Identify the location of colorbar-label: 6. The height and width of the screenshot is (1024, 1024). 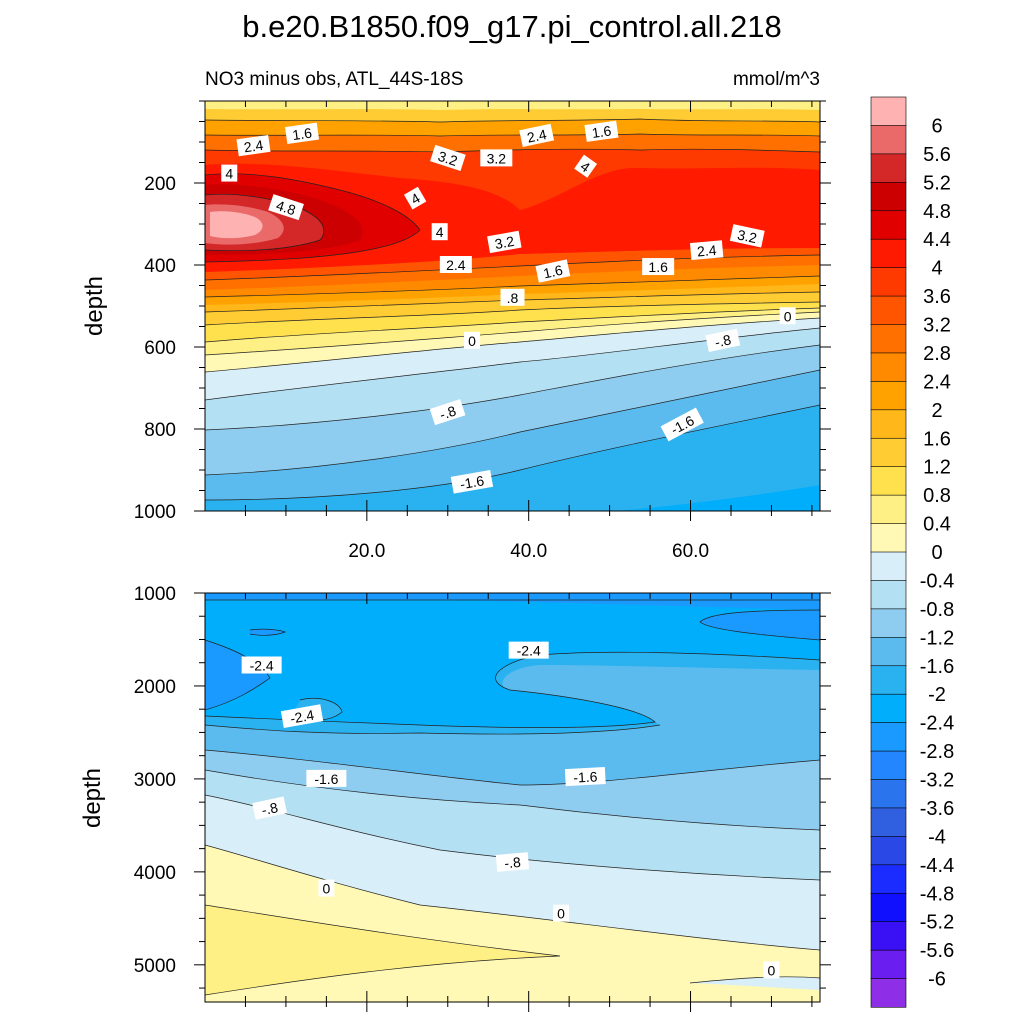
(936, 126).